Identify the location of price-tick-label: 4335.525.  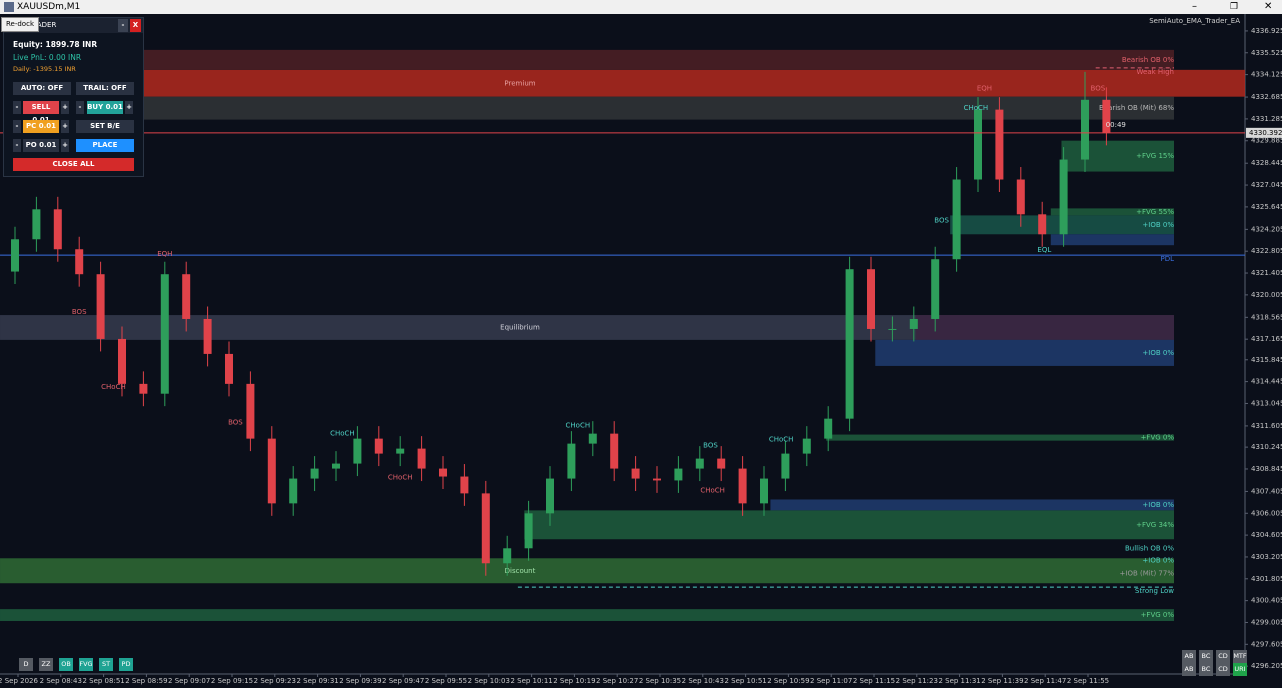
(1266, 53).